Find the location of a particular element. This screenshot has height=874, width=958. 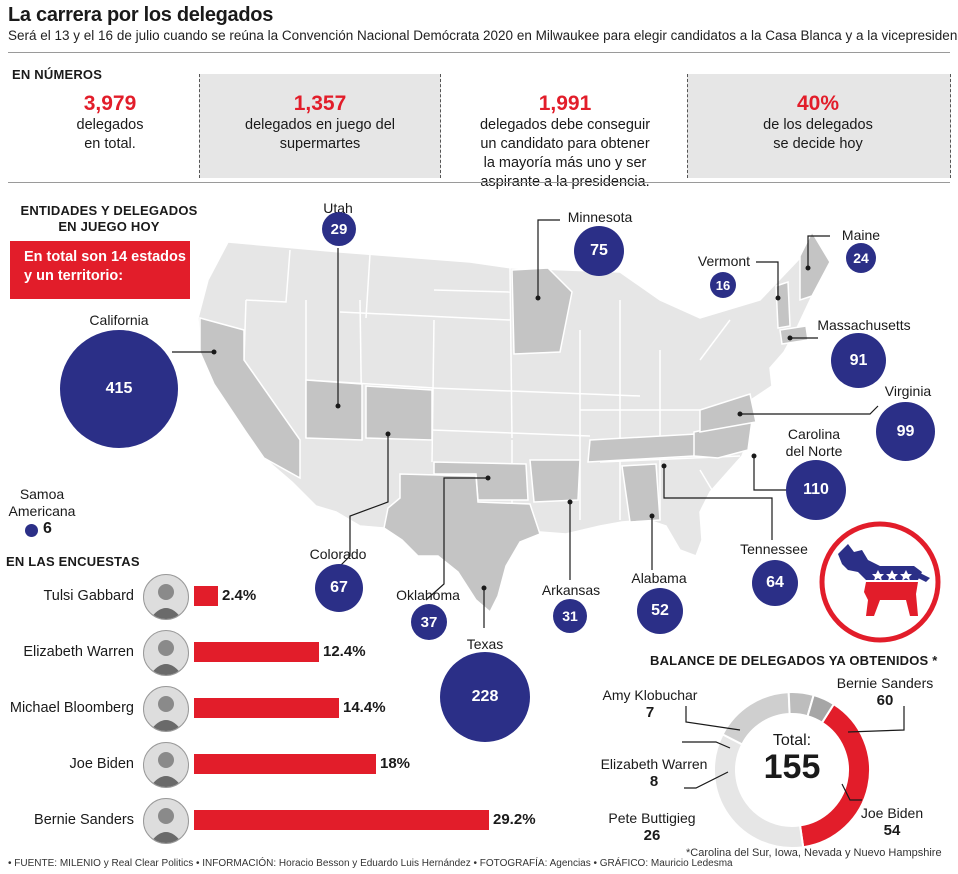

stat-text: delegados en juego del is located at coordinates (320, 125).